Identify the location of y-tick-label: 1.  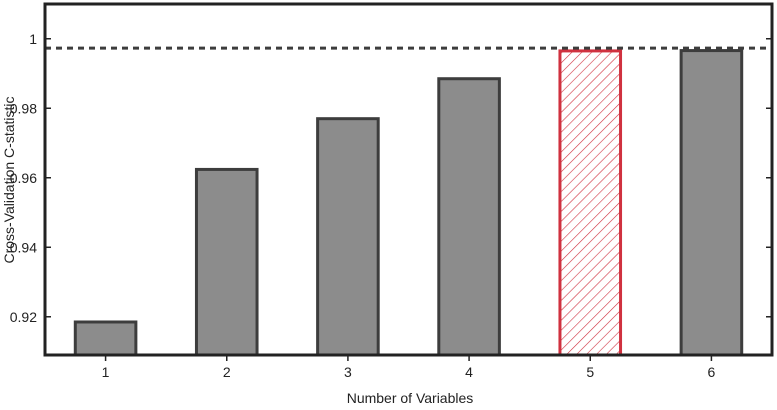
(33, 39).